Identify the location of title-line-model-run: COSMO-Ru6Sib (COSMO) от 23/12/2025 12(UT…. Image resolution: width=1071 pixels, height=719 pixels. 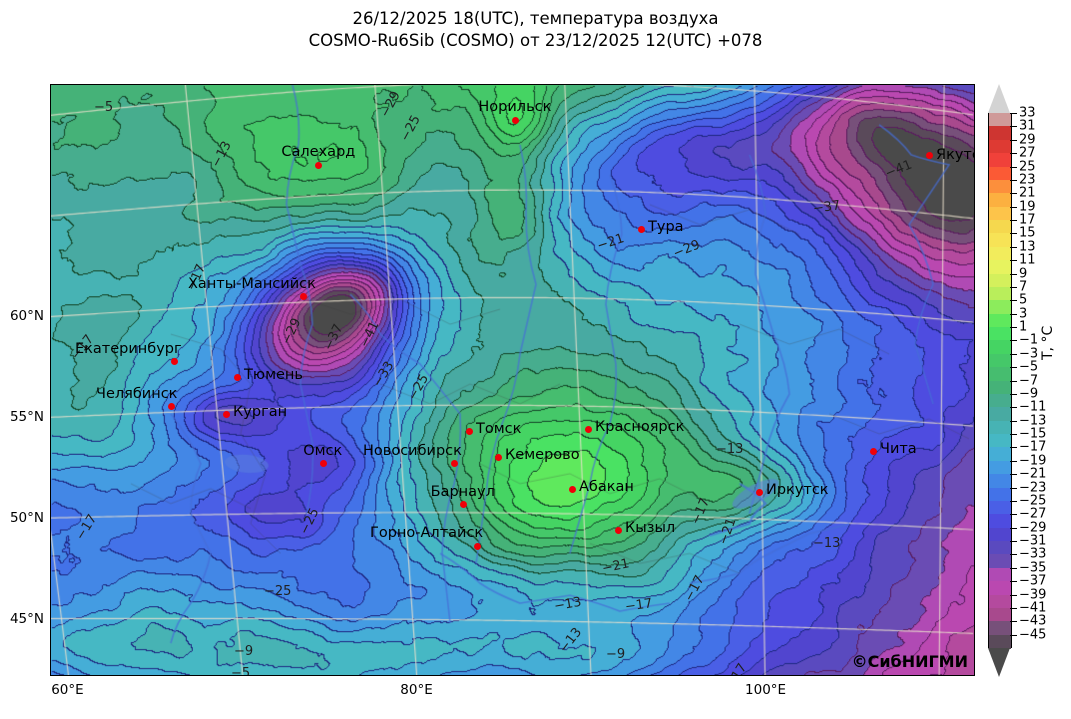
(535, 40).